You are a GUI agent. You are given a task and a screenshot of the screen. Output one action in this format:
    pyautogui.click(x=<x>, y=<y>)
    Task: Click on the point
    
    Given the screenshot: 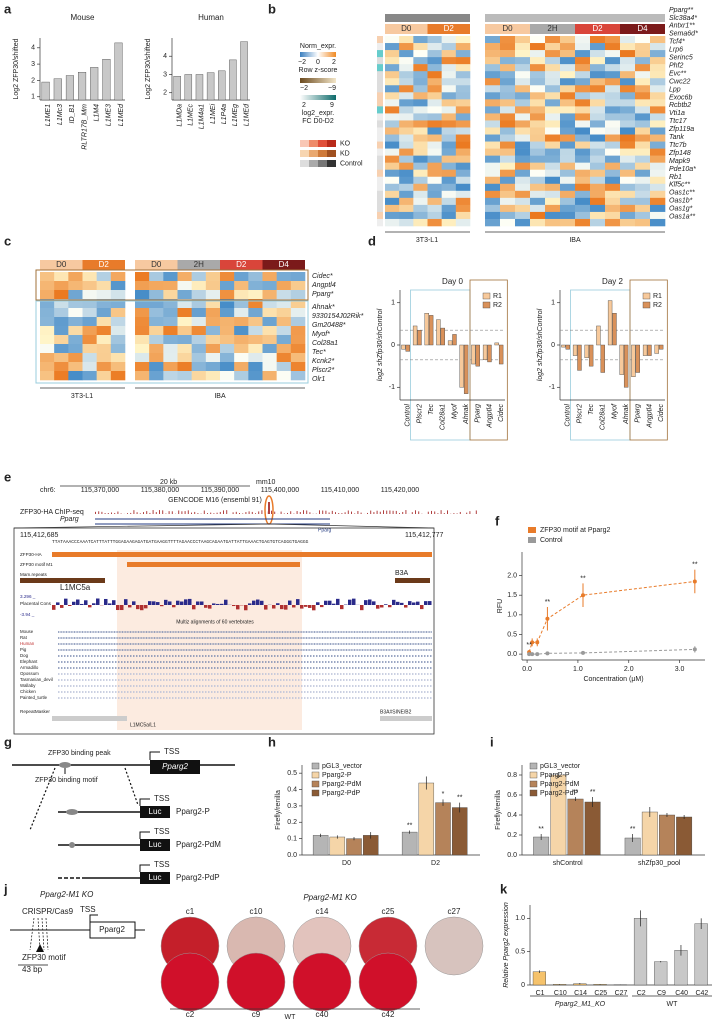 What is the action you would take?
    pyautogui.click(x=694, y=581)
    